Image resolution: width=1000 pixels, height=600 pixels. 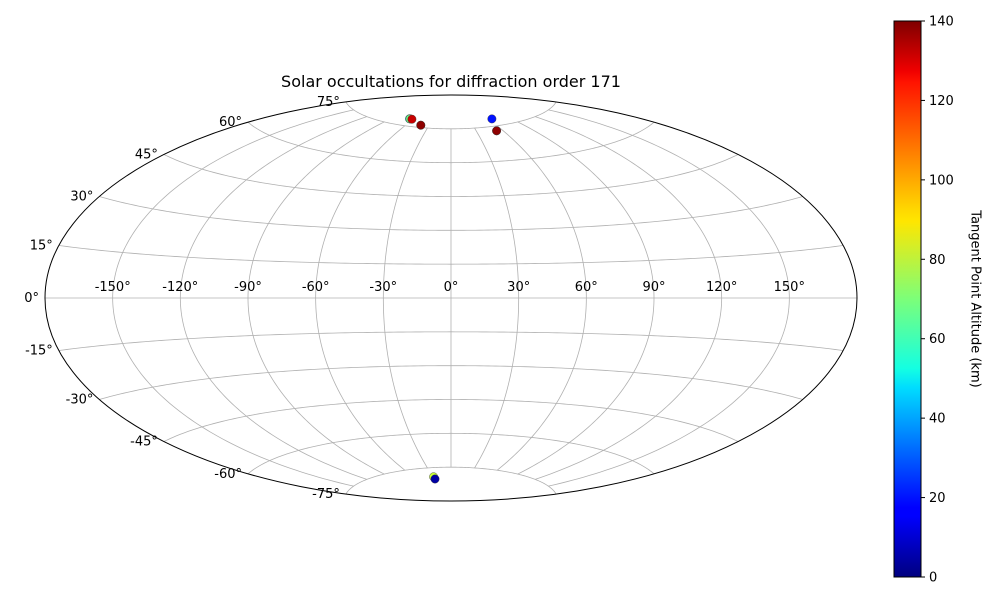 What do you see at coordinates (937, 260) in the screenshot?
I see `colorbar-tick-label: 80` at bounding box center [937, 260].